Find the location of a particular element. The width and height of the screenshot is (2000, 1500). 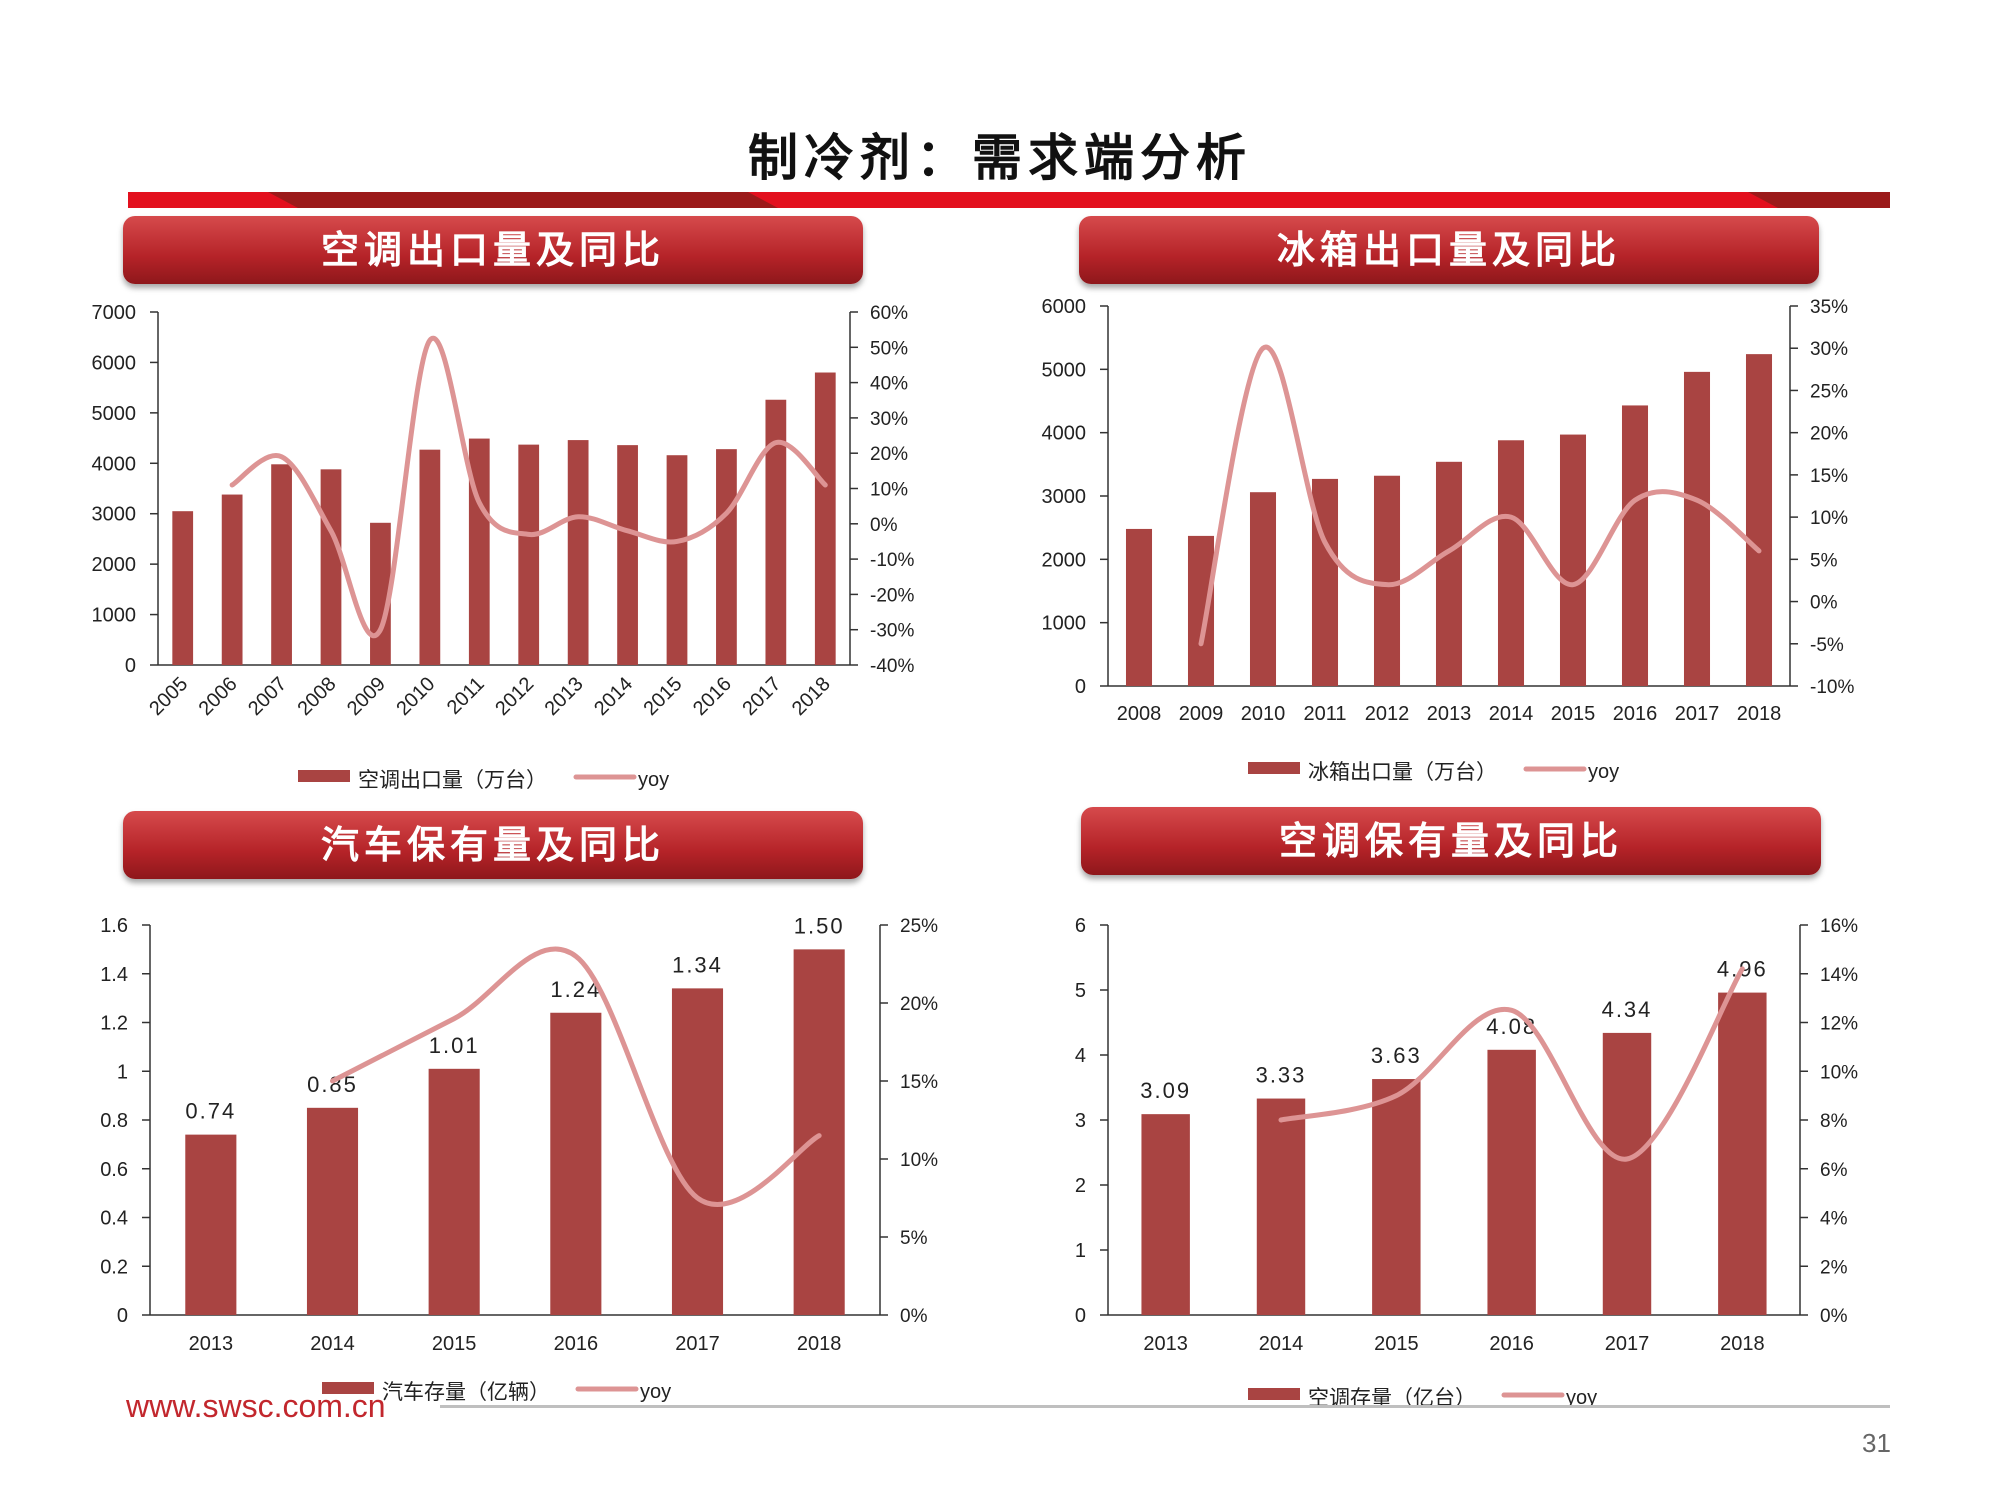

yoy-line is located at coordinates (528, 487).